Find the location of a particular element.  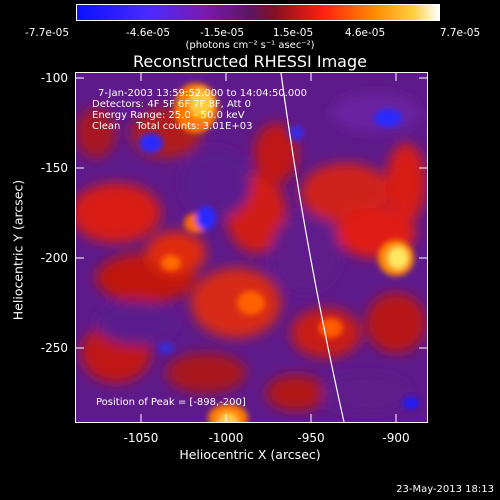

y-tick-label: -150 is located at coordinates (54, 168).